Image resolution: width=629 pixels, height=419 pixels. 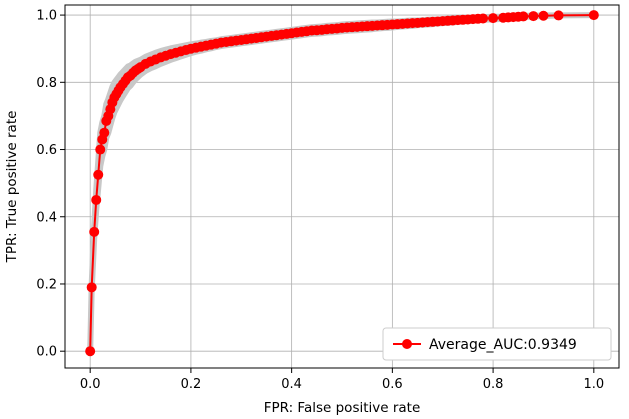 I want to click on y-tick-label: 0.4, so click(x=46, y=217).